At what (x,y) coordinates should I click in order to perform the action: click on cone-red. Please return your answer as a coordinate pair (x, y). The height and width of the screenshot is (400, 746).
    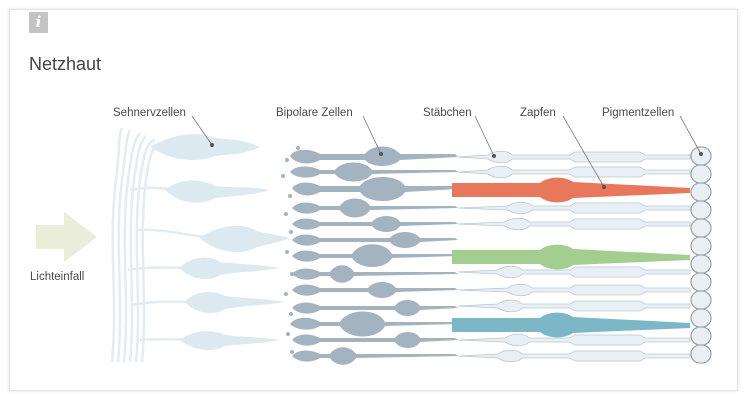
    Looking at the image, I should click on (571, 190).